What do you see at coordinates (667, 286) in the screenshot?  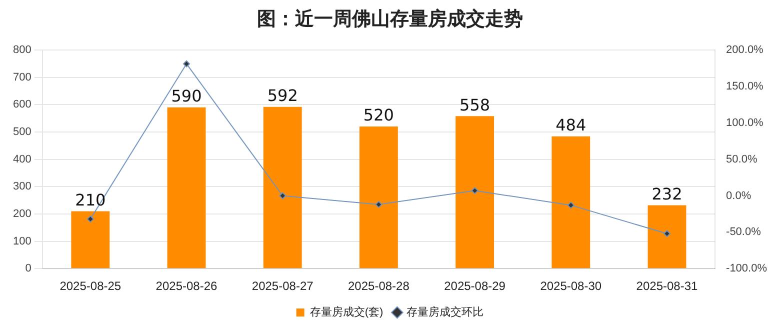 I see `x-tick-label: 2025-08-31` at bounding box center [667, 286].